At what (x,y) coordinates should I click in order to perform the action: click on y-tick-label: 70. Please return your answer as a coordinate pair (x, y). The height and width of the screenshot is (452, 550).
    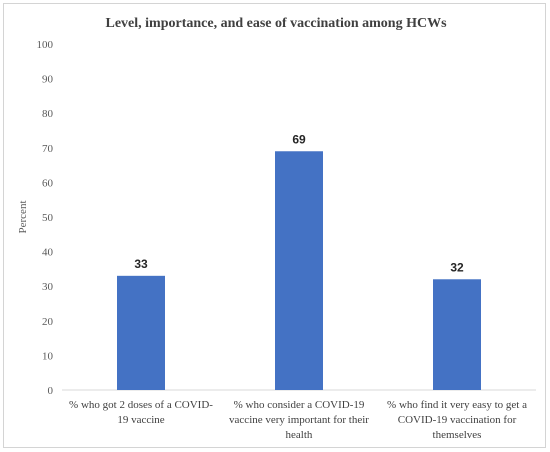
    Looking at the image, I should click on (48, 149).